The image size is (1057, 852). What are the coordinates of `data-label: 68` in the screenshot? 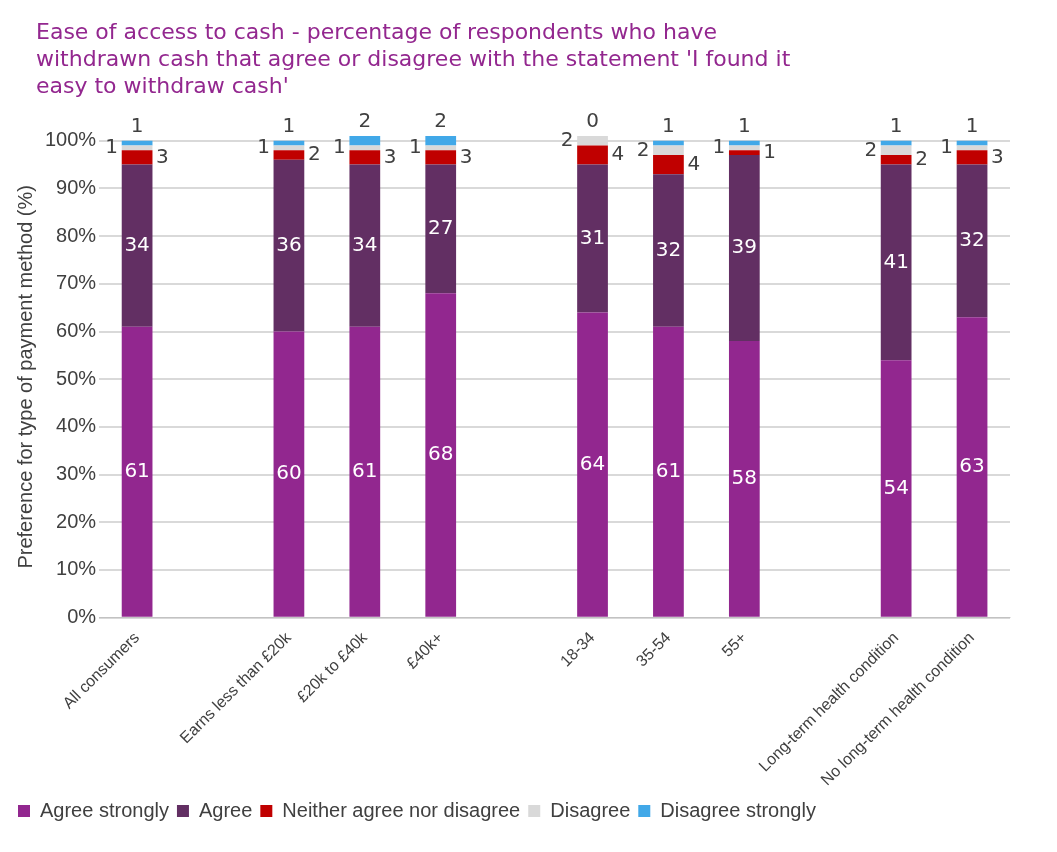 It's located at (440, 453).